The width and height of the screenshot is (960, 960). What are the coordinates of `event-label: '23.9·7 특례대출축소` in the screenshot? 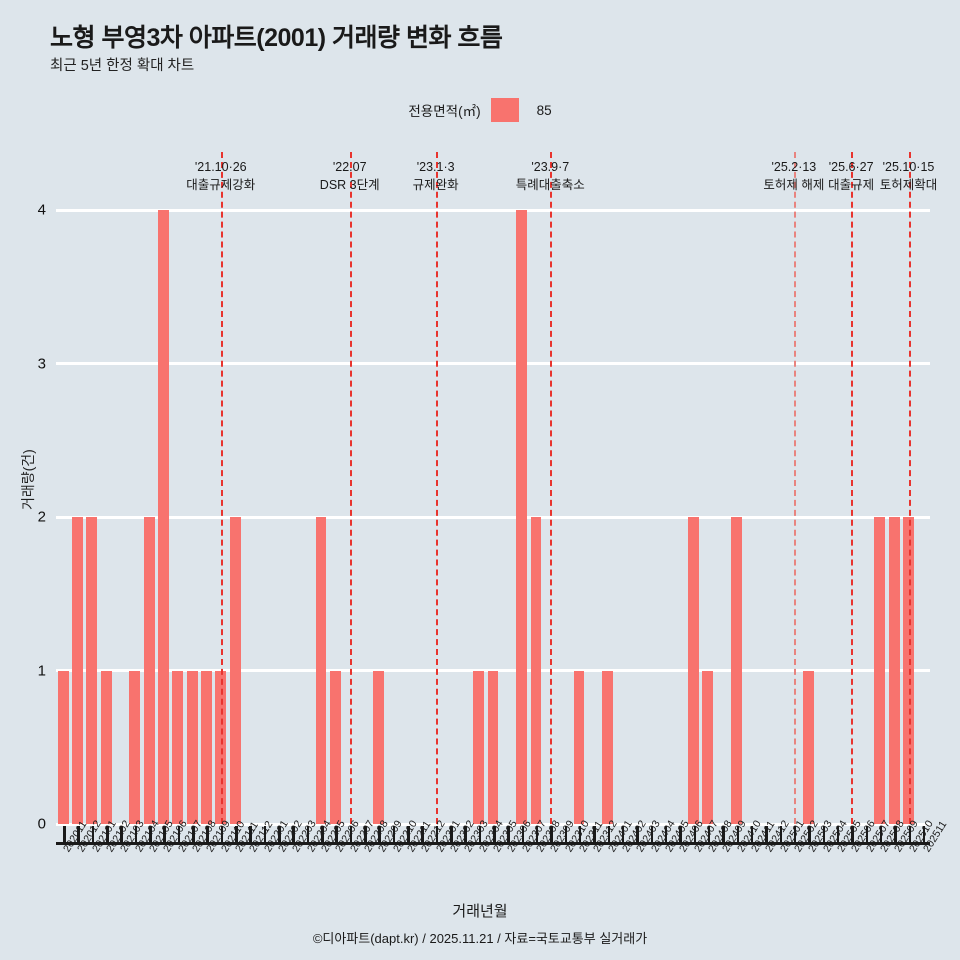 It's located at (550, 176).